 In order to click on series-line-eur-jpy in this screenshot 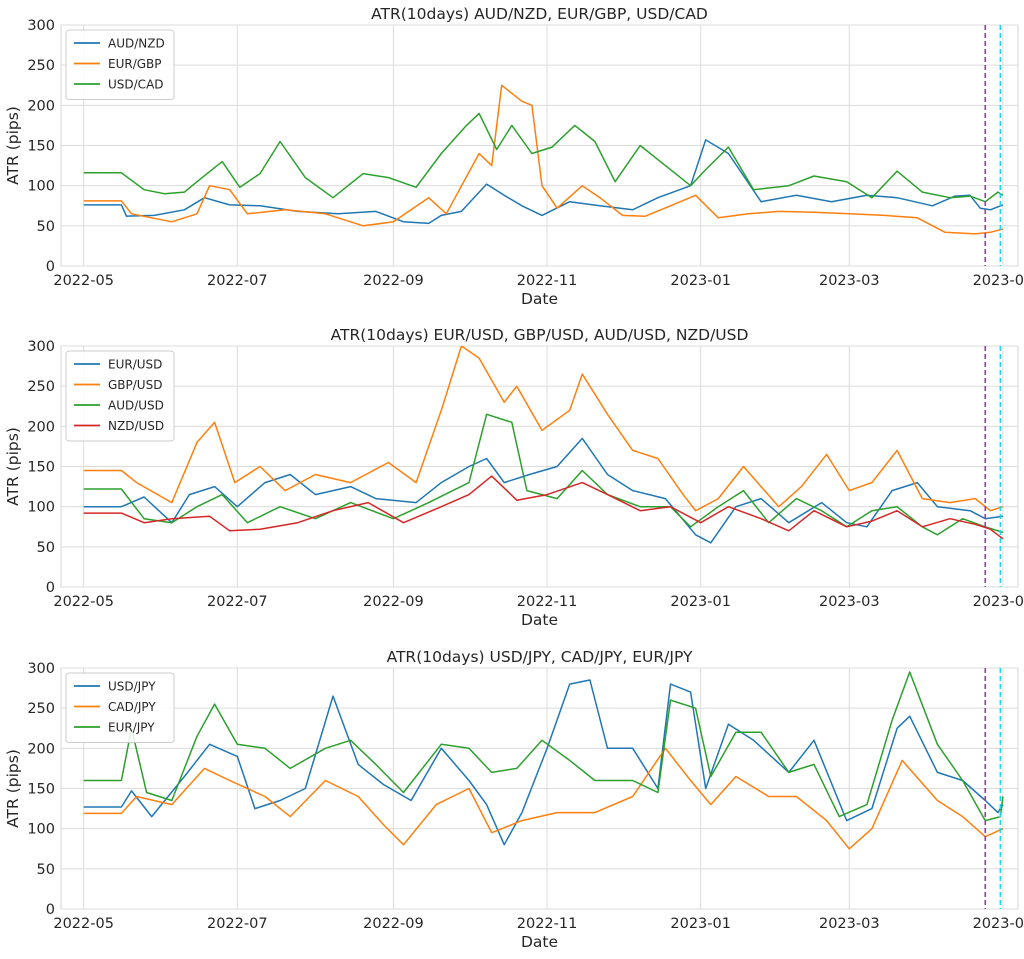, I will do `click(543, 746)`.